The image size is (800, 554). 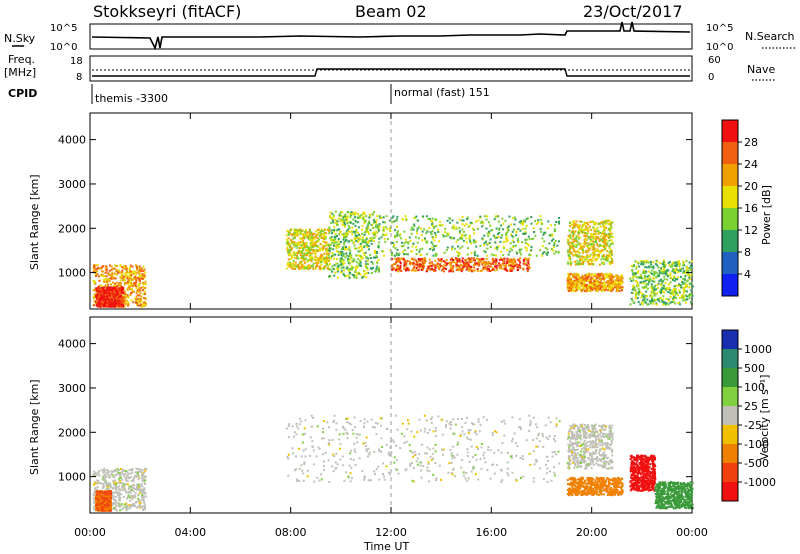 What do you see at coordinates (21, 59) in the screenshot?
I see `freq-label-top: Freq.` at bounding box center [21, 59].